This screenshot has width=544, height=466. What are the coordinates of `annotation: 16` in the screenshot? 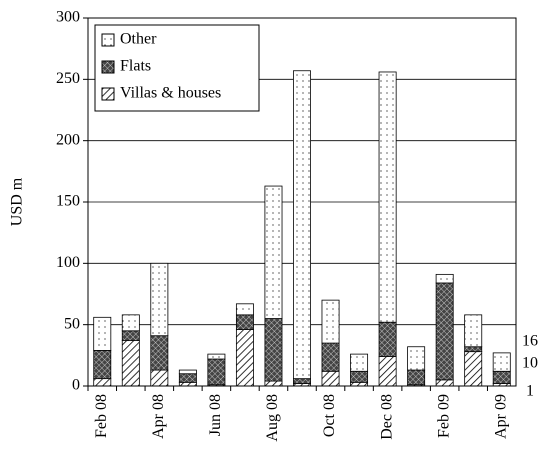 It's located at (530, 341).